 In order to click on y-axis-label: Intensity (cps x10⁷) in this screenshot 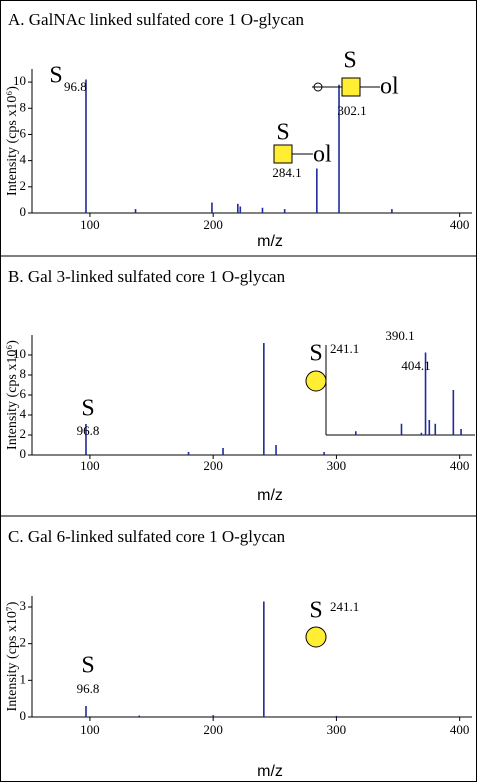, I will do `click(12, 656)`.